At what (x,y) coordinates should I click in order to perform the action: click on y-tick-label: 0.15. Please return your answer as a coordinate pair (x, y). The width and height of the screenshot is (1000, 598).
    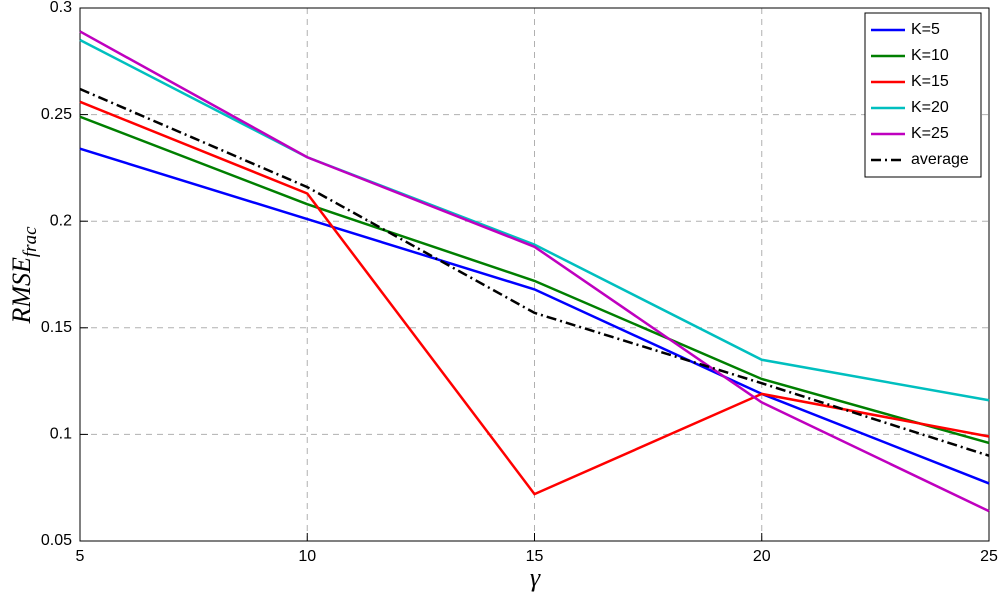
    Looking at the image, I should click on (56, 327).